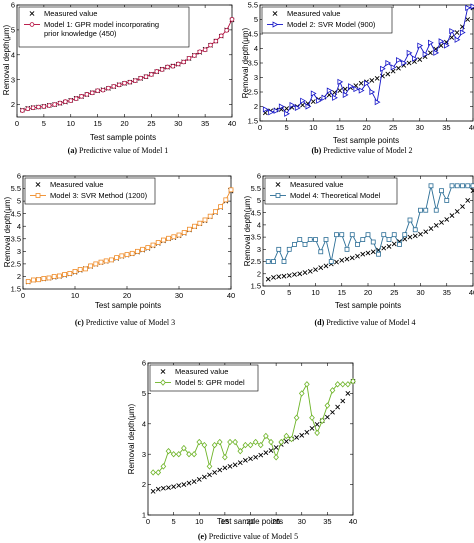 The height and width of the screenshot is (543, 474). What do you see at coordinates (13, 54) in the screenshot?
I see `y-tick-label: 4` at bounding box center [13, 54].